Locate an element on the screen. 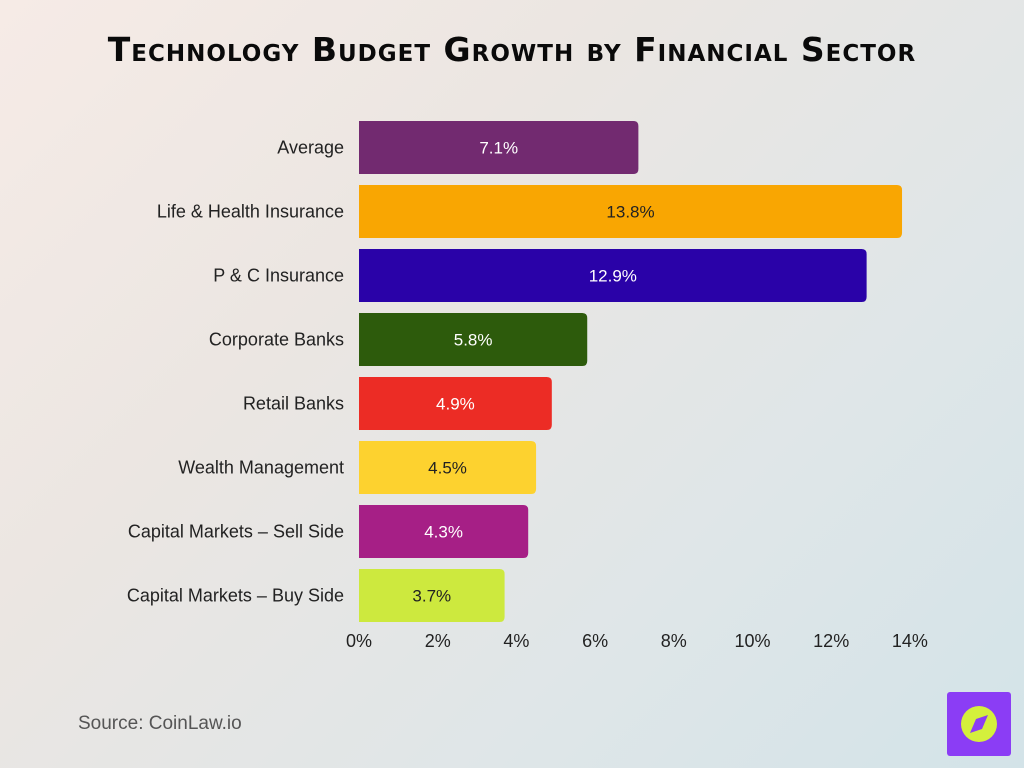  bar-2: 12.9% is located at coordinates (613, 275).